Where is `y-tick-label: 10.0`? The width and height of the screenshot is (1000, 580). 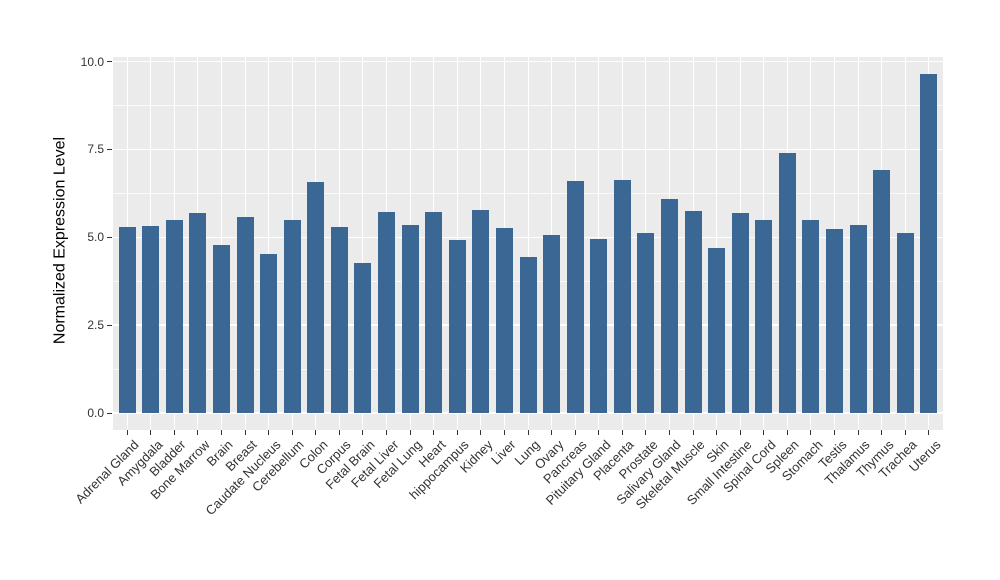 y-tick-label: 10.0 is located at coordinates (92, 61).